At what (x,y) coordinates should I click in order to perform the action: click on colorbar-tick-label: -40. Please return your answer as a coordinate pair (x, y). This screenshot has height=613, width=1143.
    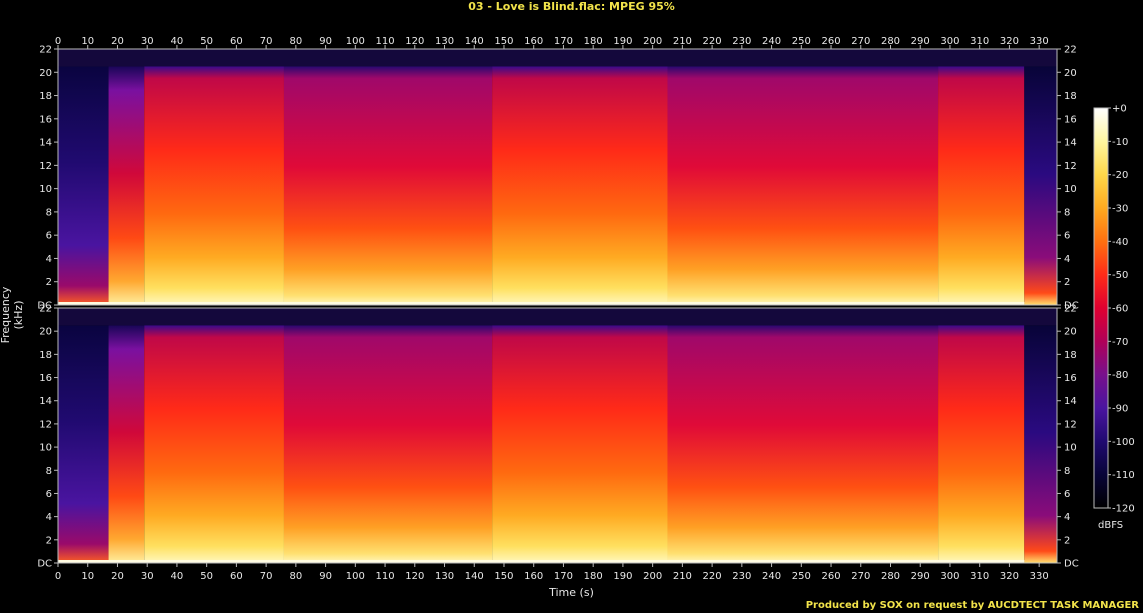
    Looking at the image, I should click on (1120, 242).